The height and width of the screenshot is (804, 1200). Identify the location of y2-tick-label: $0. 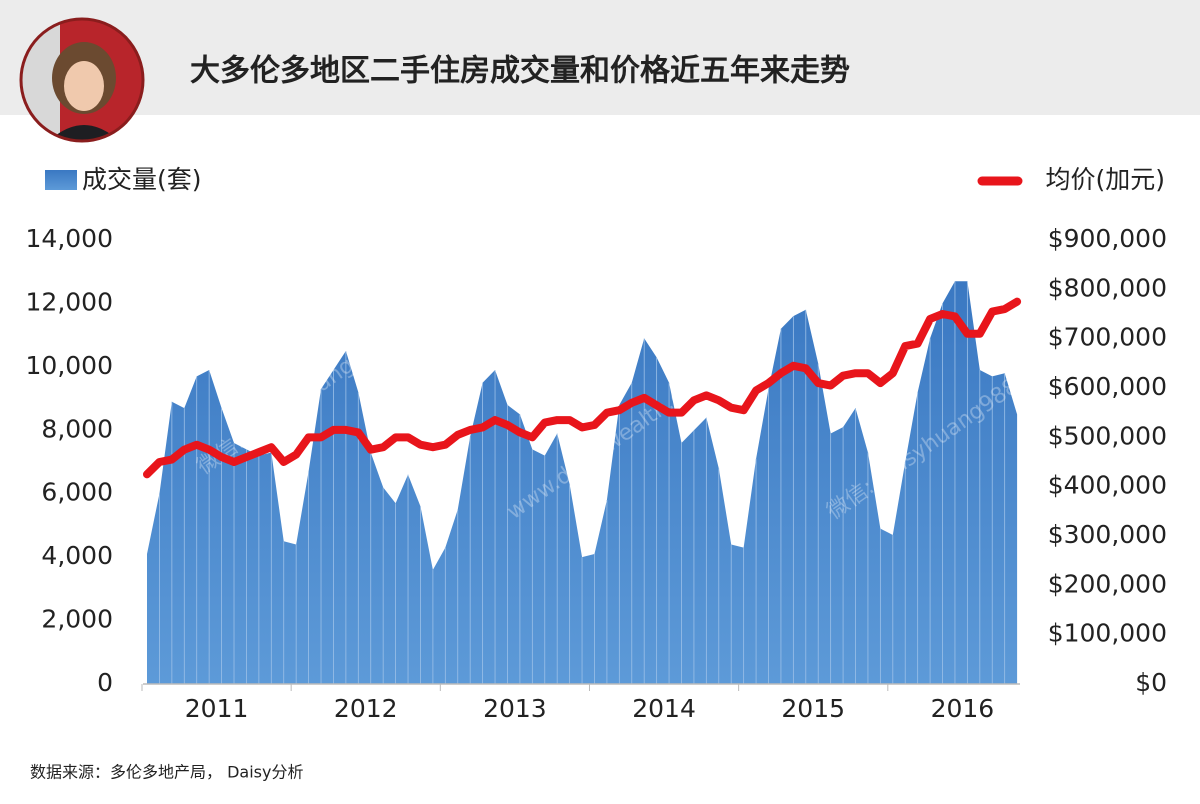
(1151, 682).